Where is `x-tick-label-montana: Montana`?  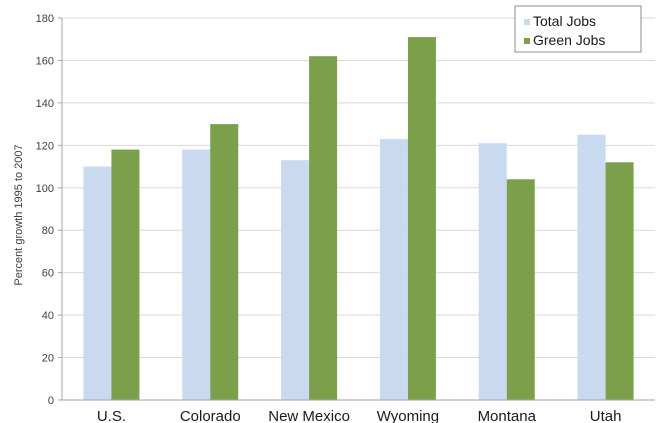
x-tick-label-montana: Montana is located at coordinates (507, 415).